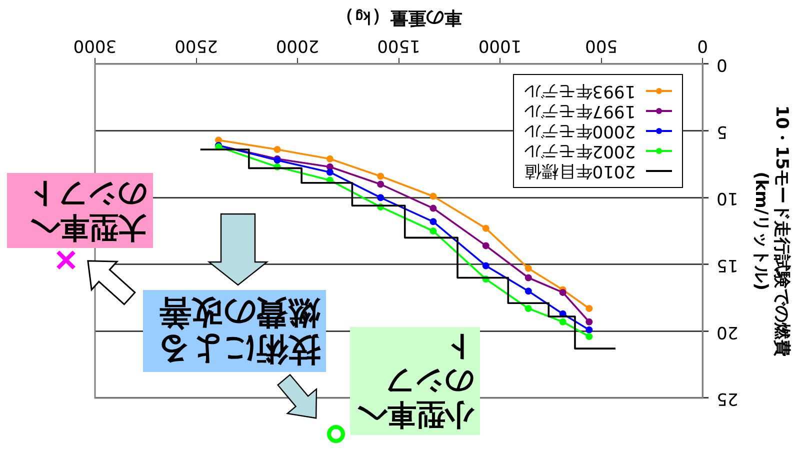 This screenshot has height=450, width=803. What do you see at coordinates (196, 45) in the screenshot?
I see `x-tick-label: 2500` at bounding box center [196, 45].